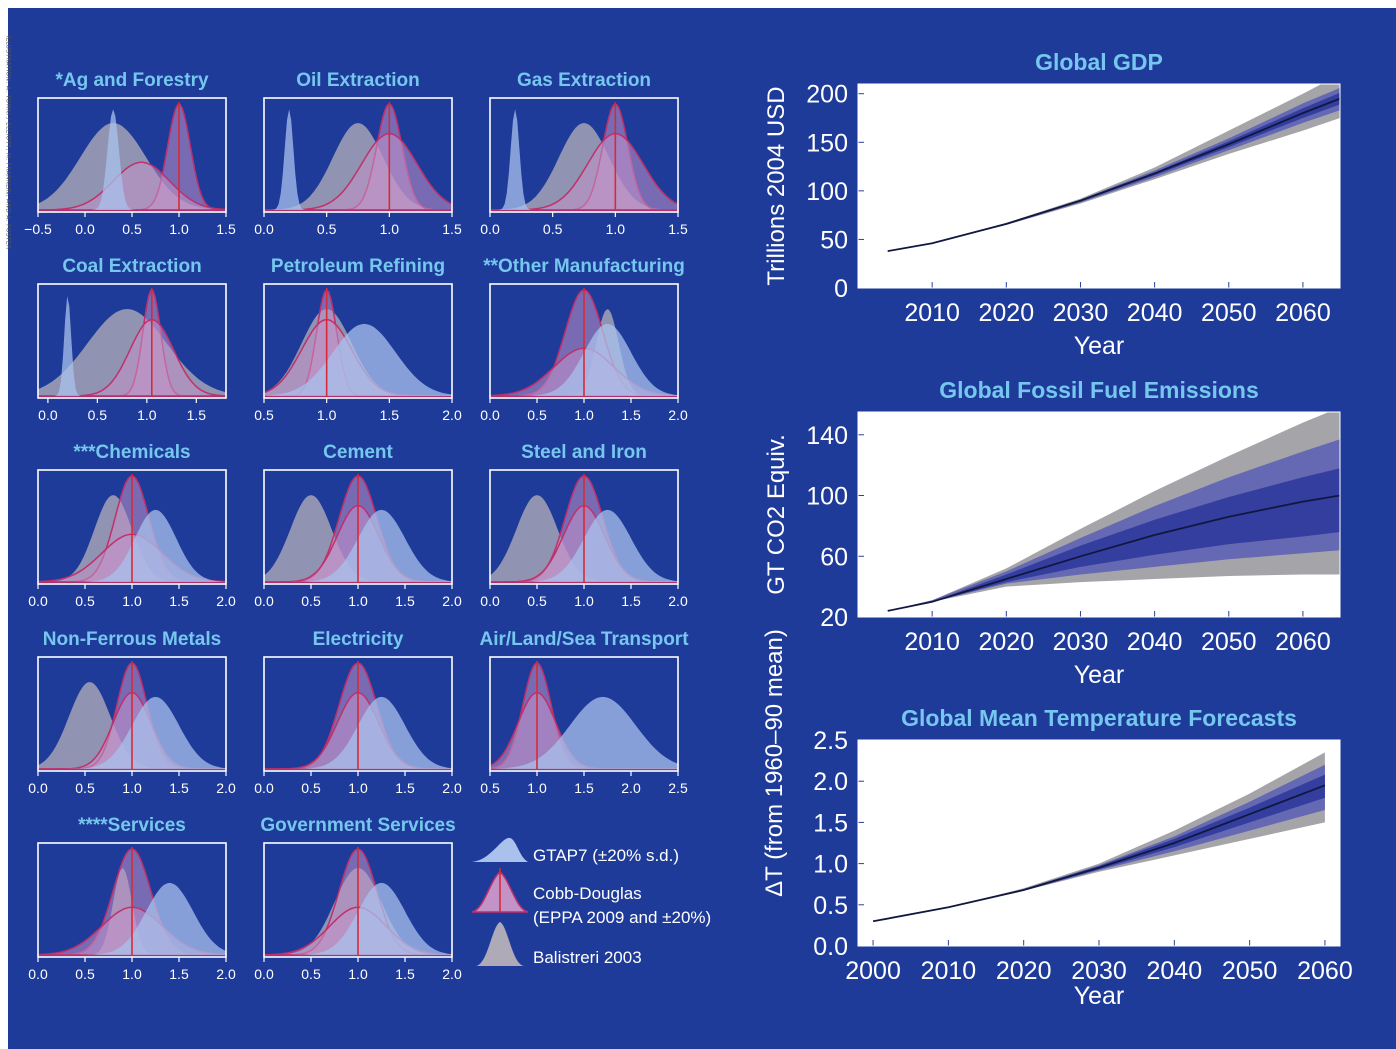  I want to click on legend-balistreri-swatch, so click(500, 944).